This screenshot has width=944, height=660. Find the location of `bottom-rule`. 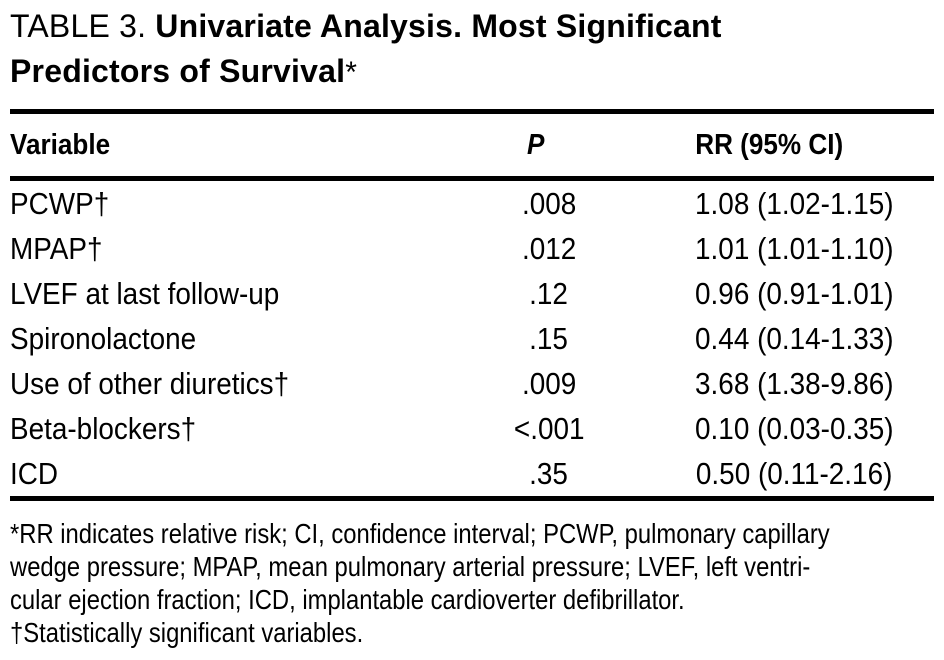

bottom-rule is located at coordinates (472, 498).